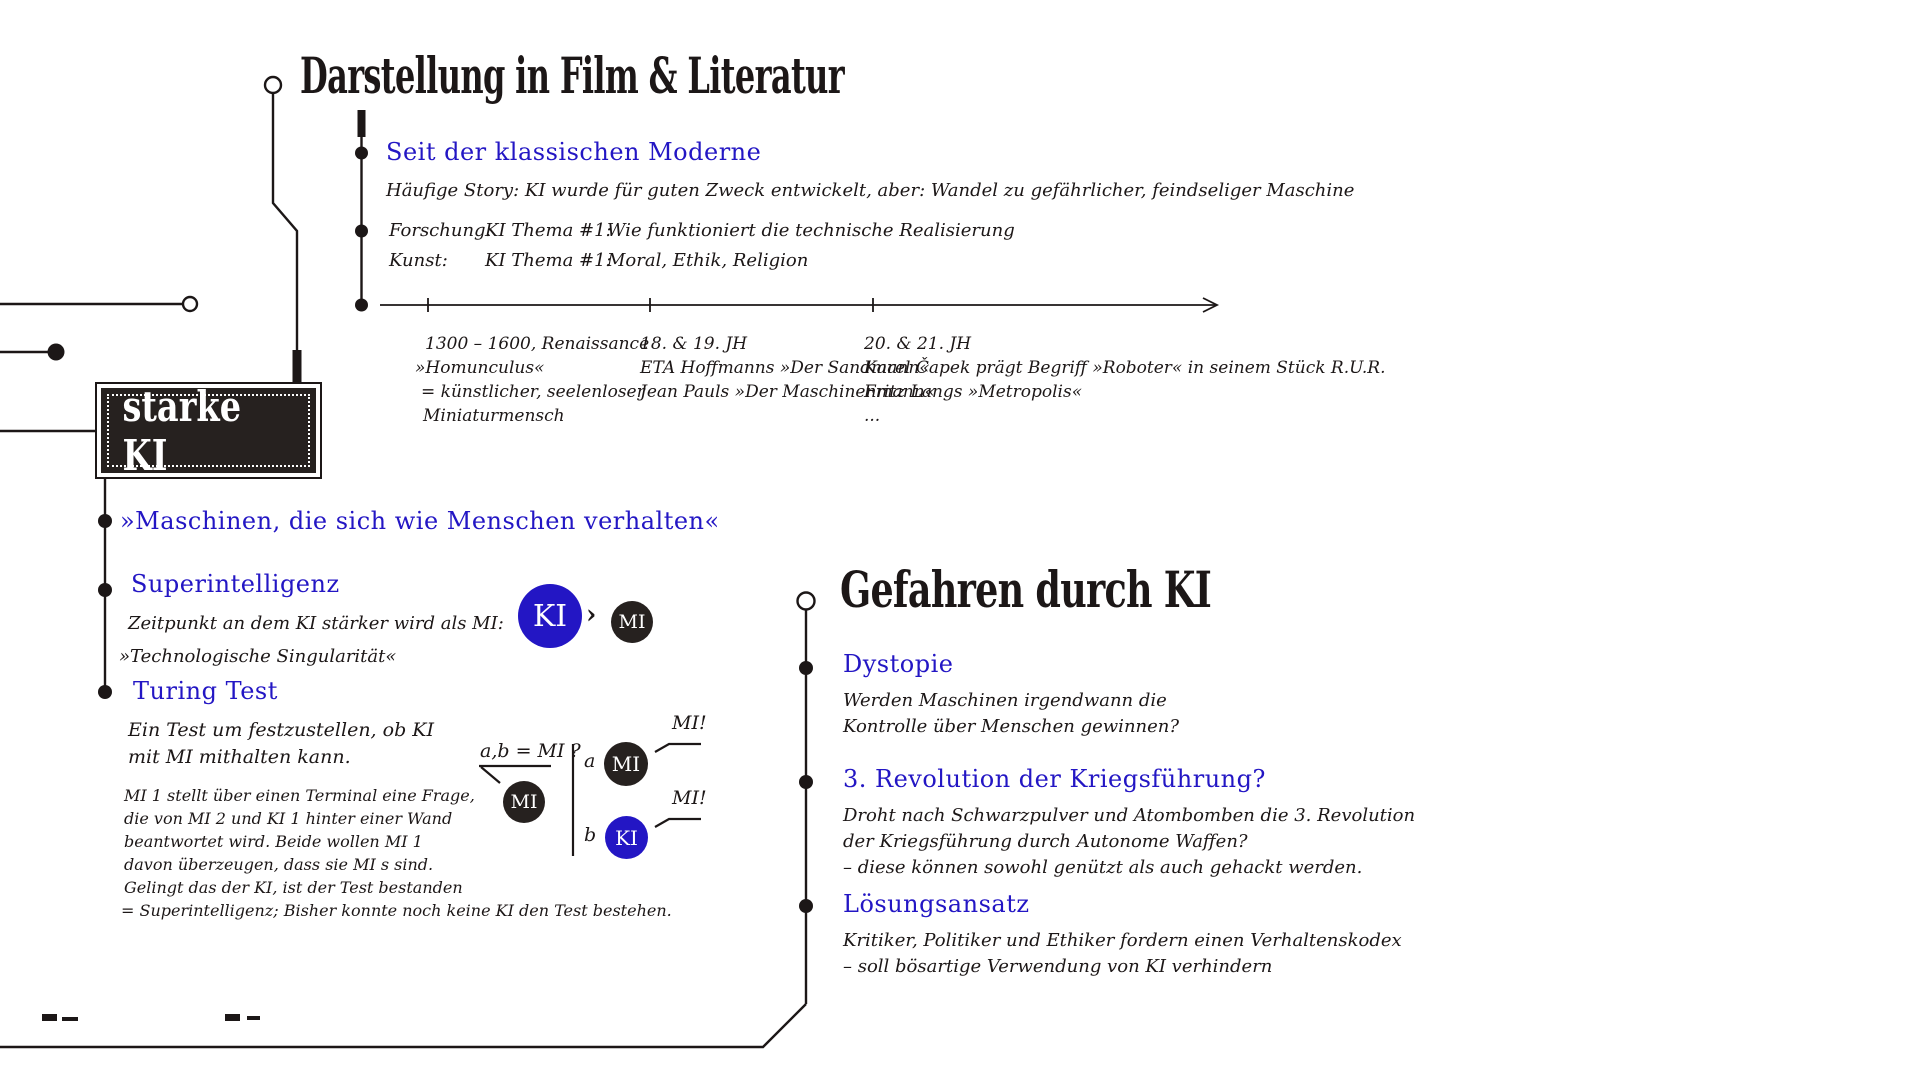  Describe the element at coordinates (1011, 726) in the screenshot. I see `body-line: Kontrolle über Menschen gewinnen?` at that location.